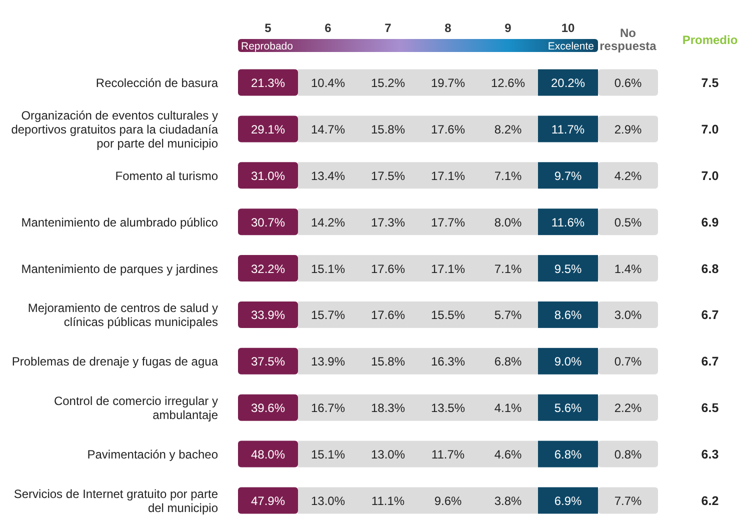 The height and width of the screenshot is (518, 754). Describe the element at coordinates (628, 501) in the screenshot. I see `data-label: 7.7%` at that location.